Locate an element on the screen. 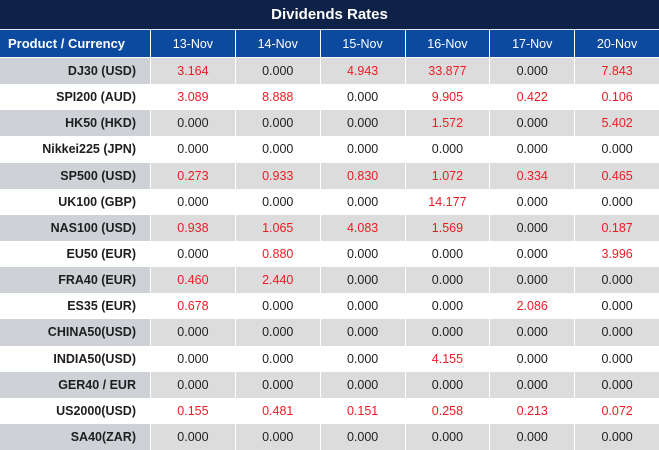  column-header-product-currency: Product / Currency is located at coordinates (67, 43).